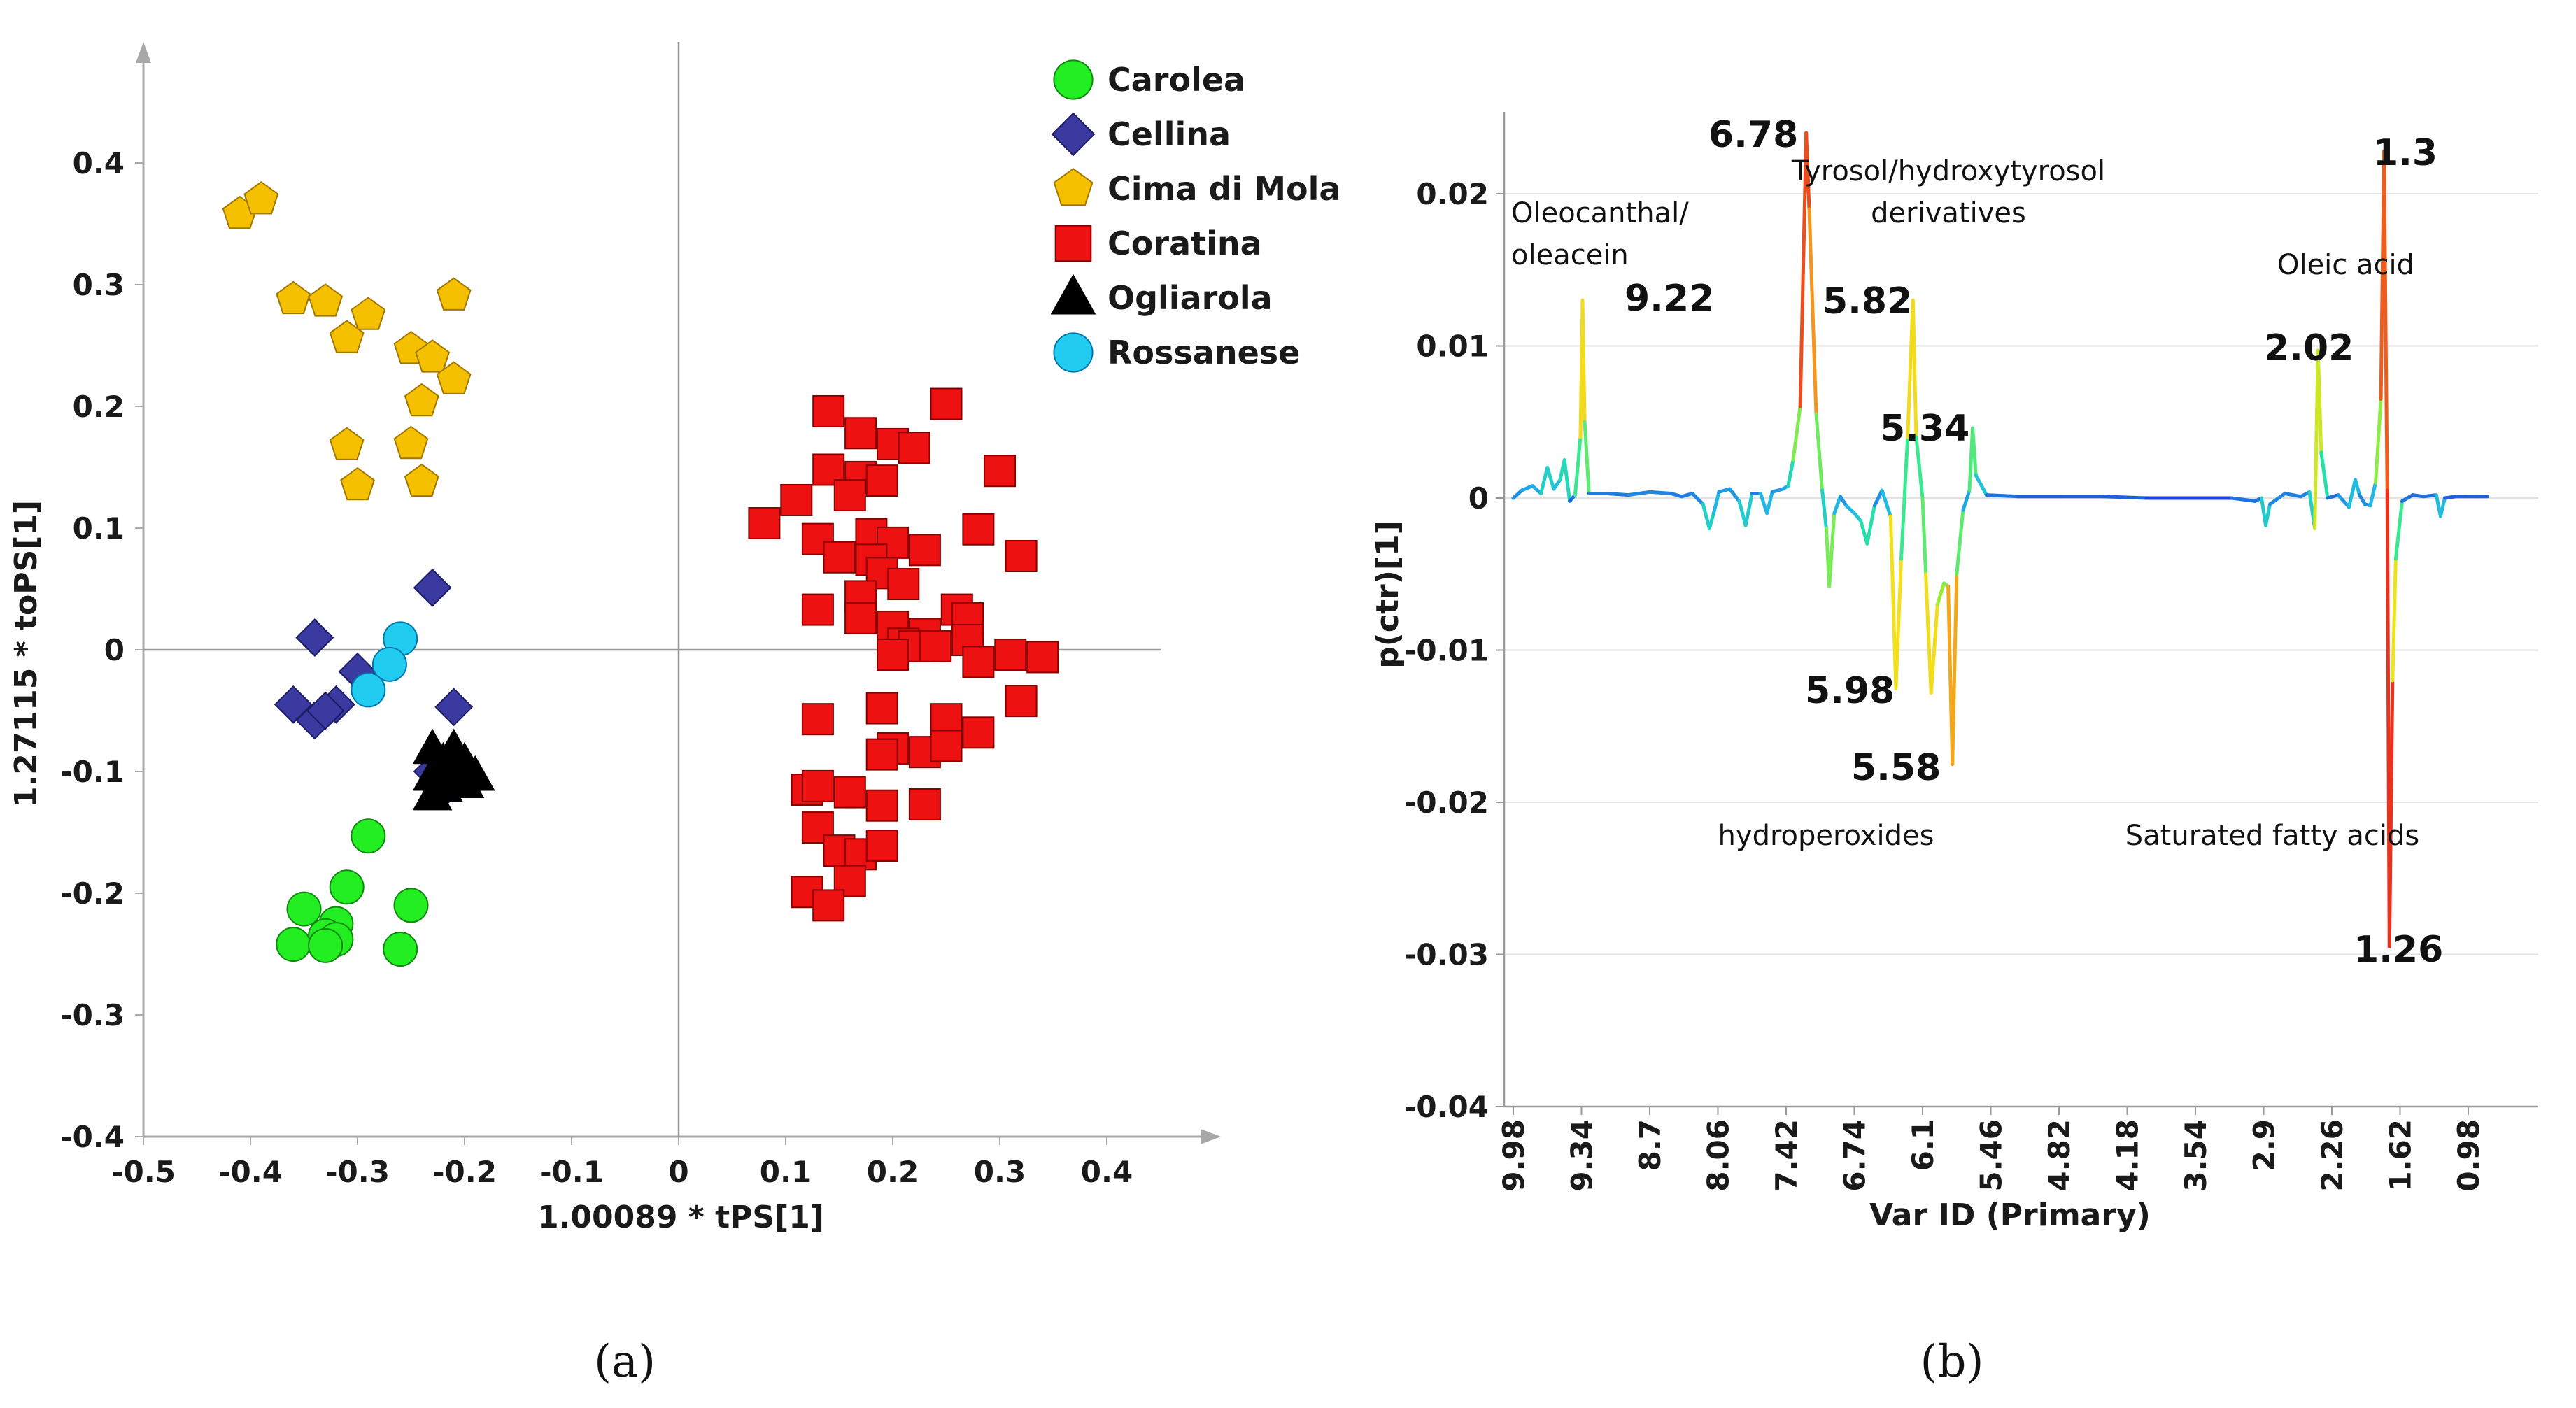 This screenshot has height=1408, width=2576. What do you see at coordinates (622, 1163) in the screenshot?
I see `a-x-tick-labels: -0.5 -0.4 -0.3 -0.2 -0.1 0 0.1 0.2 0.3 0.4` at bounding box center [622, 1163].